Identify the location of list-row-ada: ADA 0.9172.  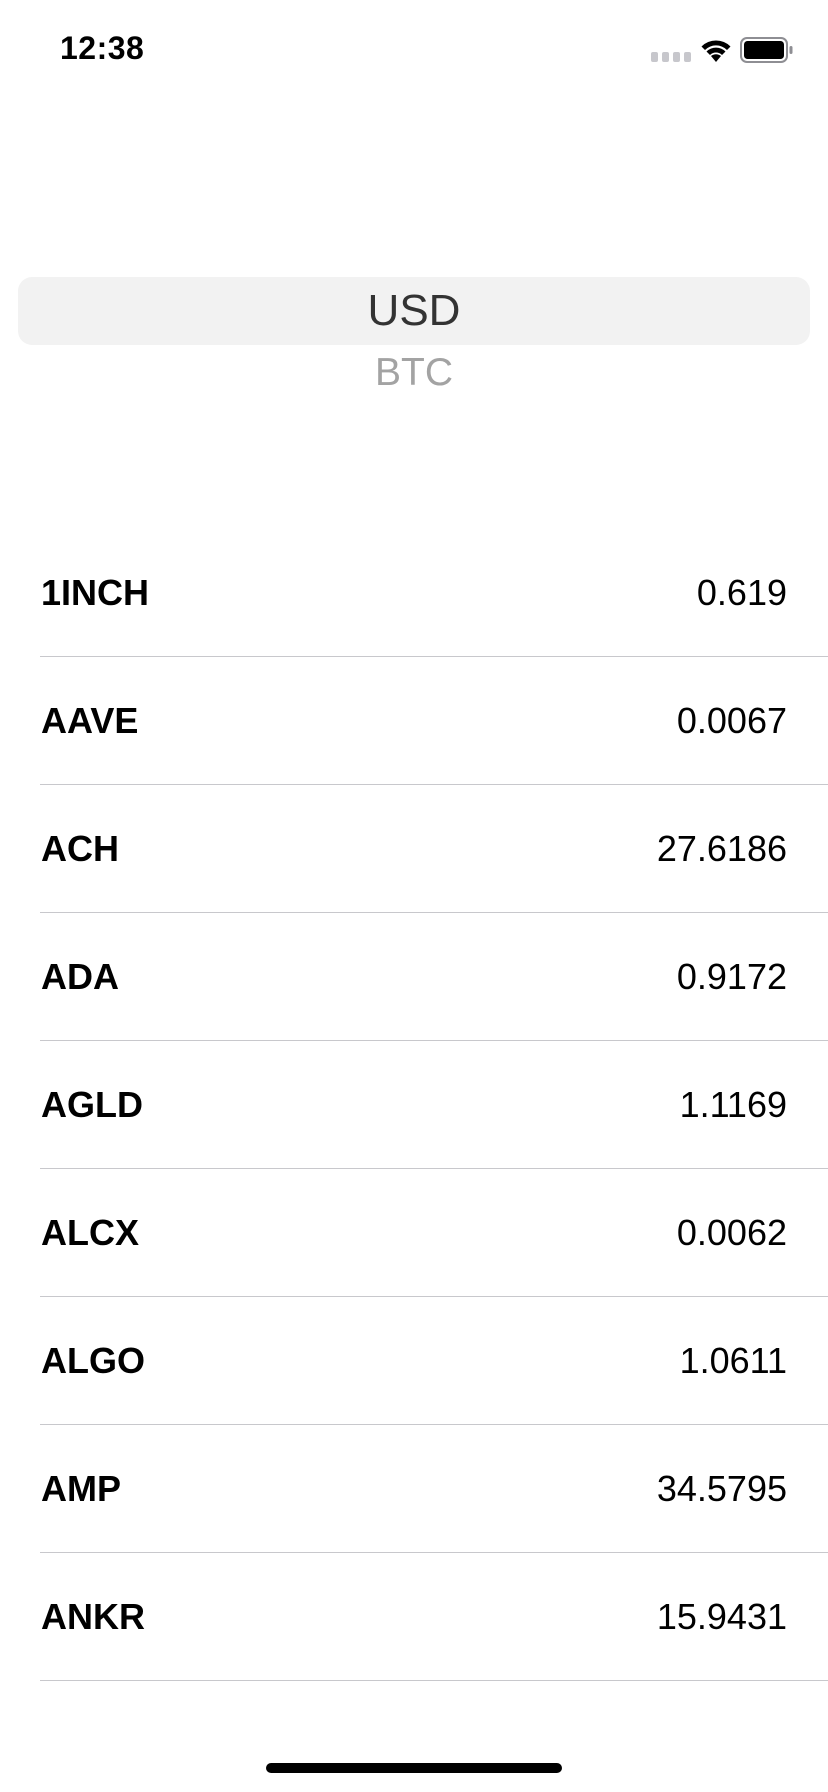
(414, 977).